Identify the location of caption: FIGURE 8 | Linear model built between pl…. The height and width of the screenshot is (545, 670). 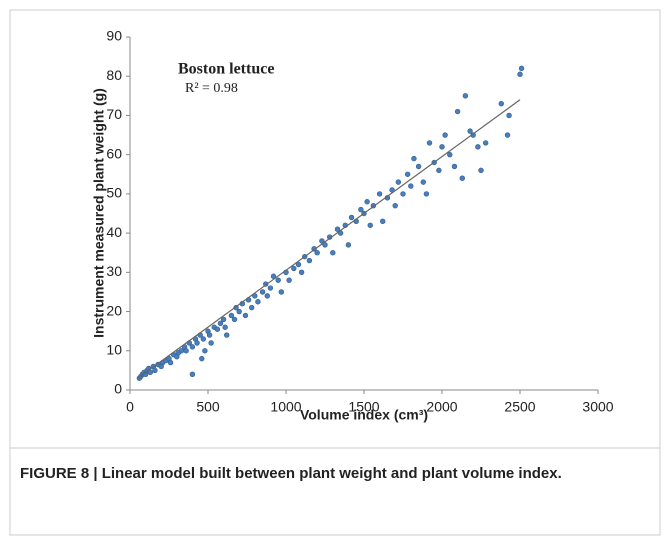
(291, 473).